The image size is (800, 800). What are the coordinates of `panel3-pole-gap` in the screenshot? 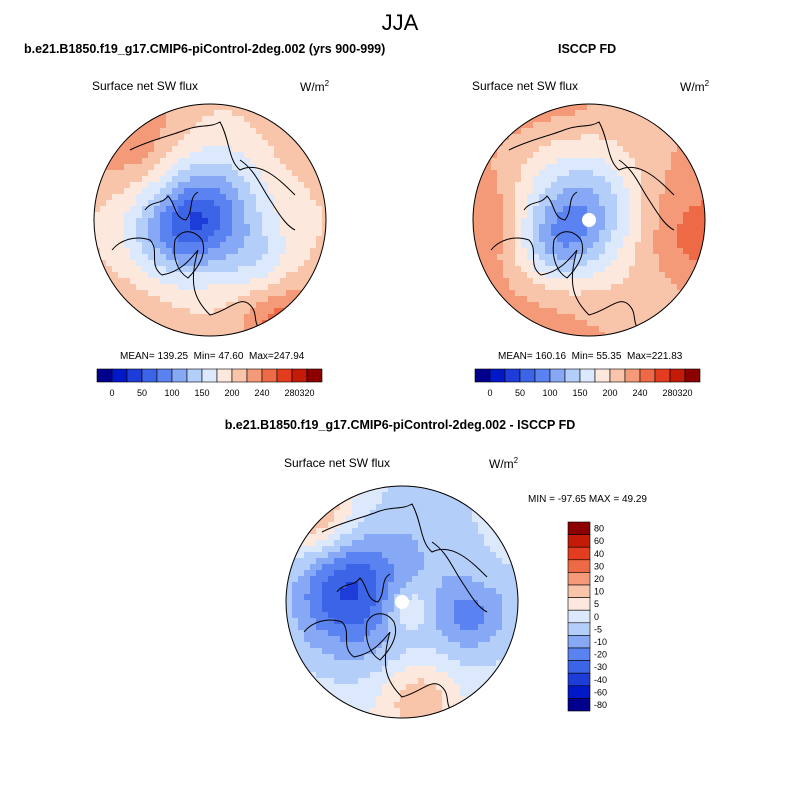 It's located at (402, 602).